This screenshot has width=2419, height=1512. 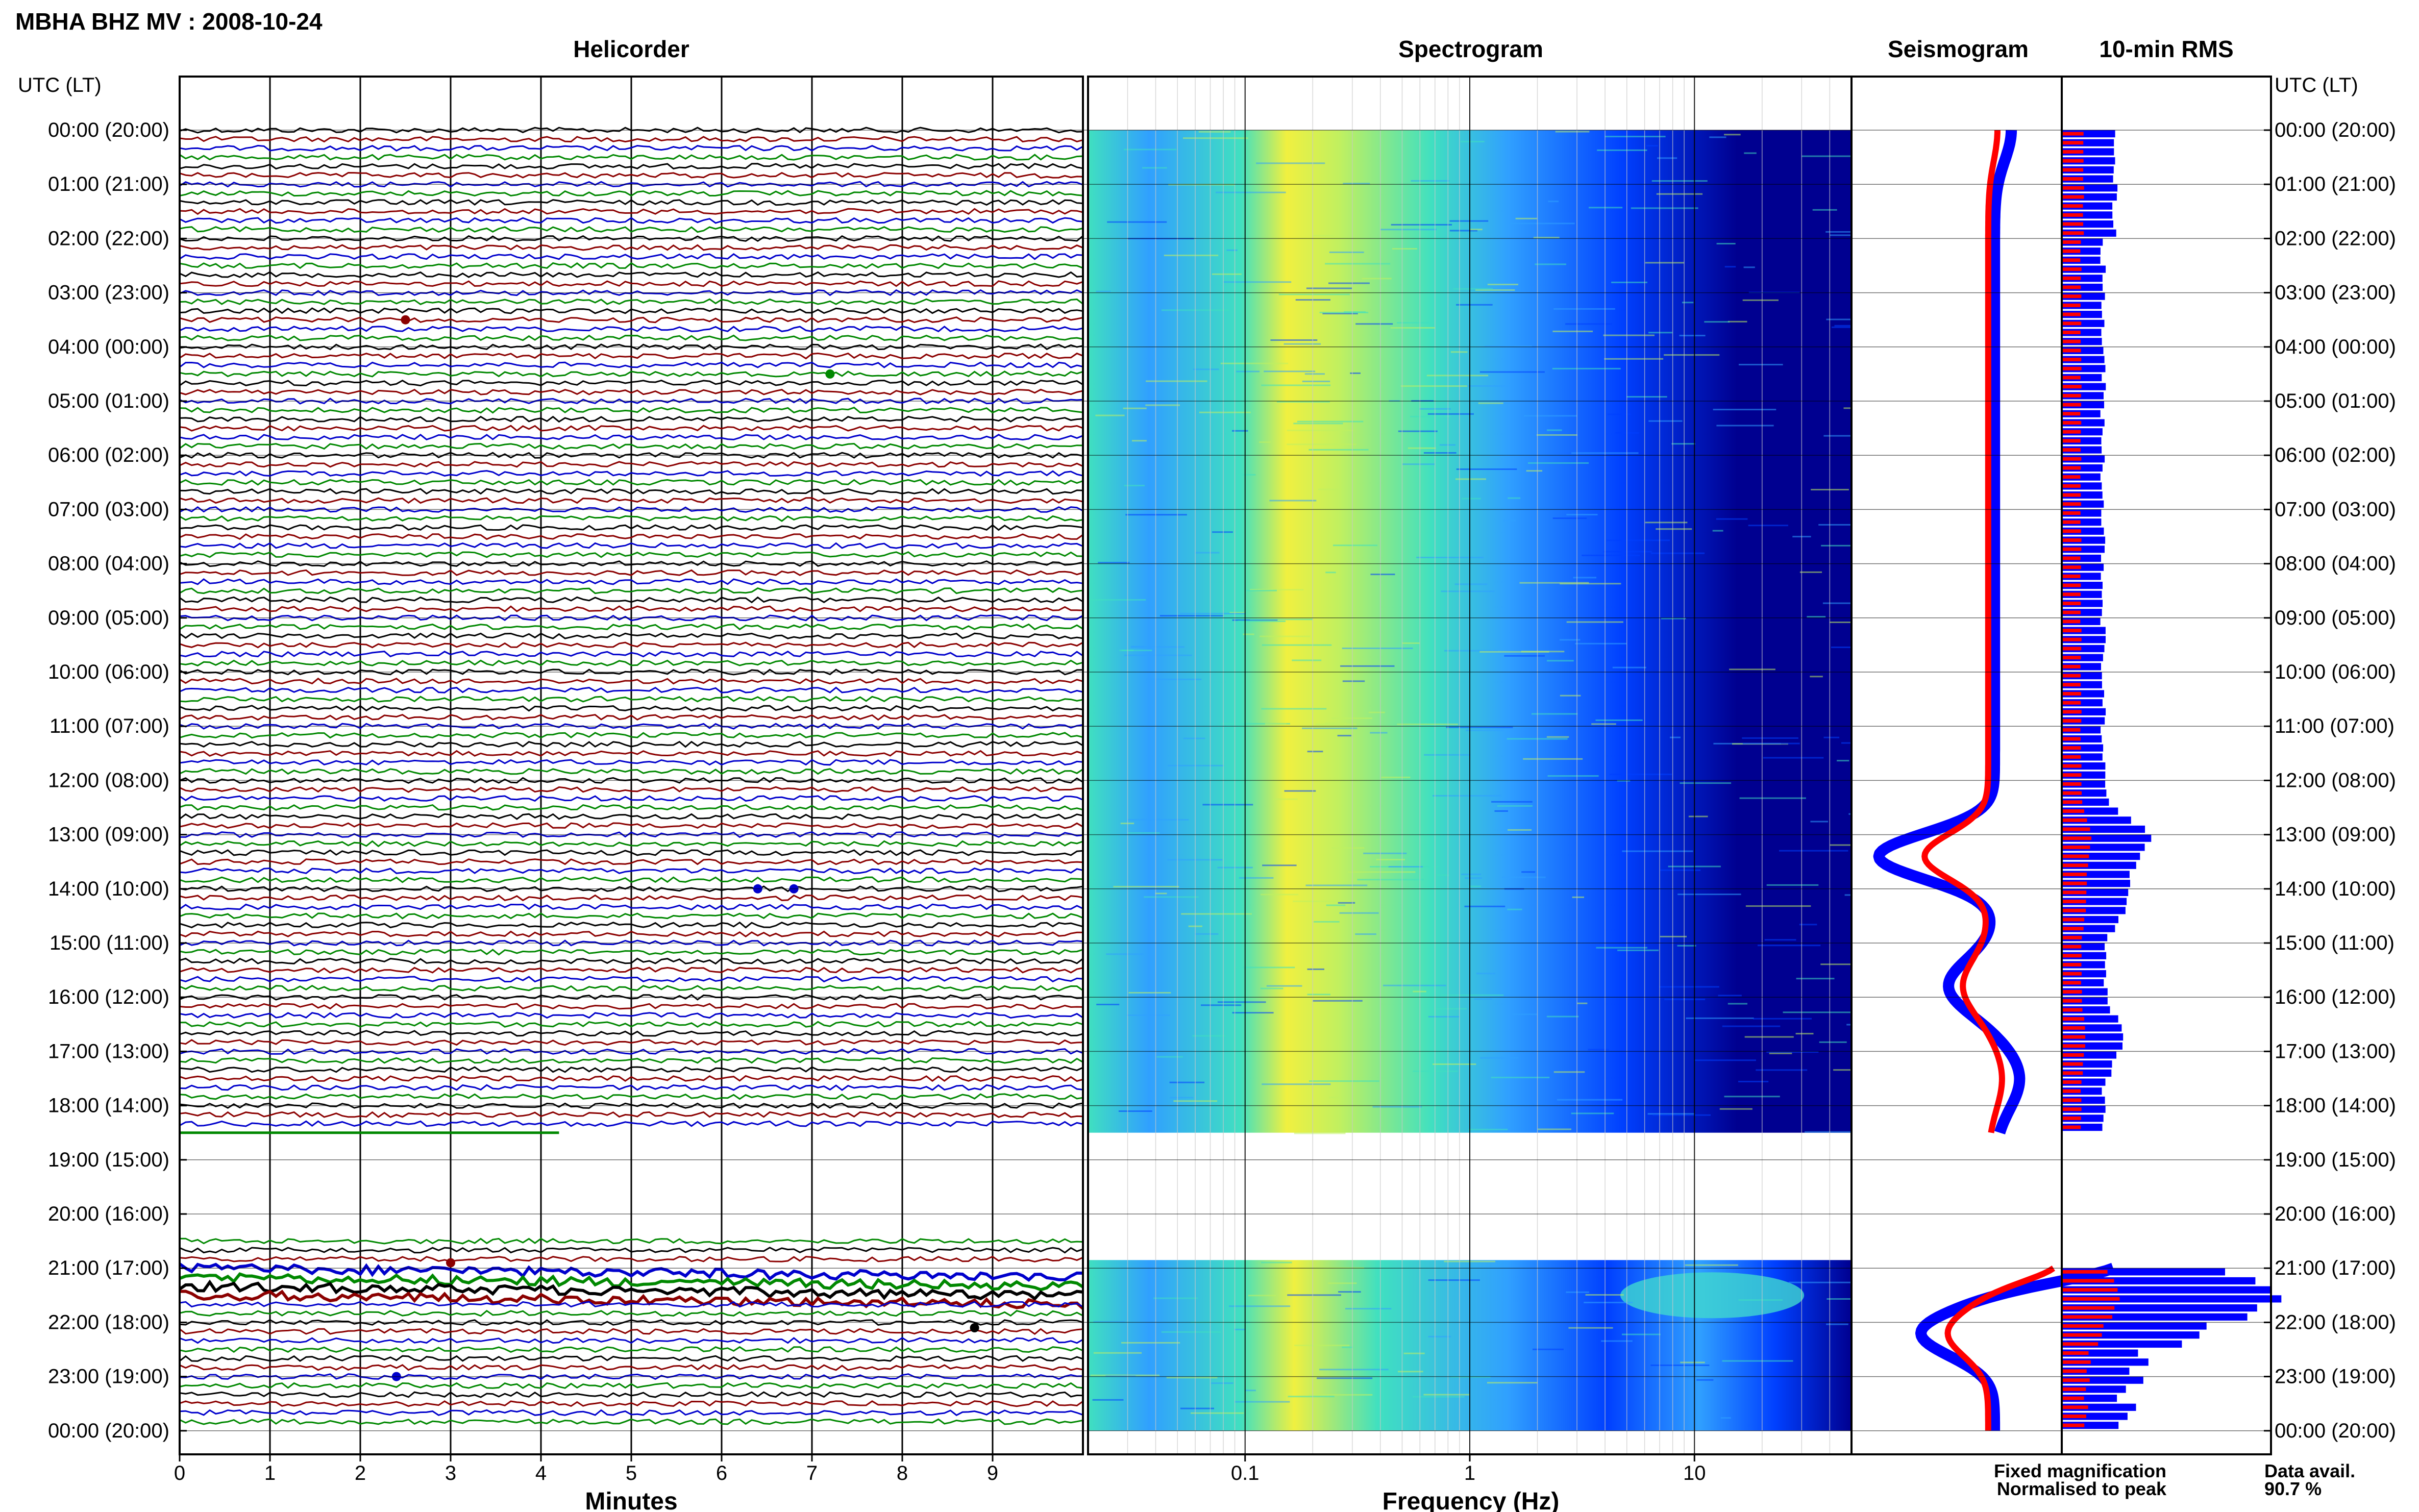 I want to click on time-tick-label-left: 11:00 (07:00), so click(x=109, y=726).